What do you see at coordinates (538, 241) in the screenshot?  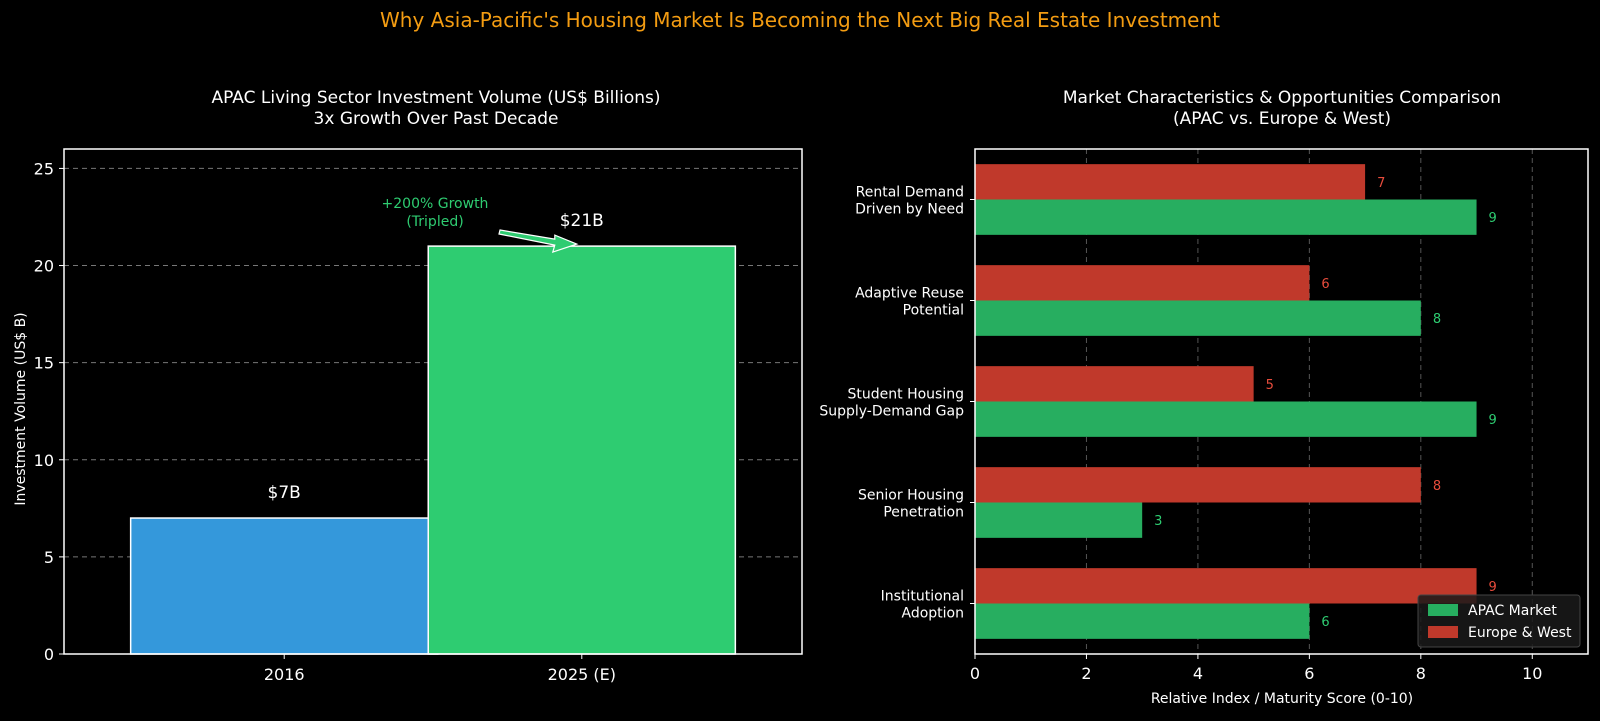 I see `left-annotation-arrow` at bounding box center [538, 241].